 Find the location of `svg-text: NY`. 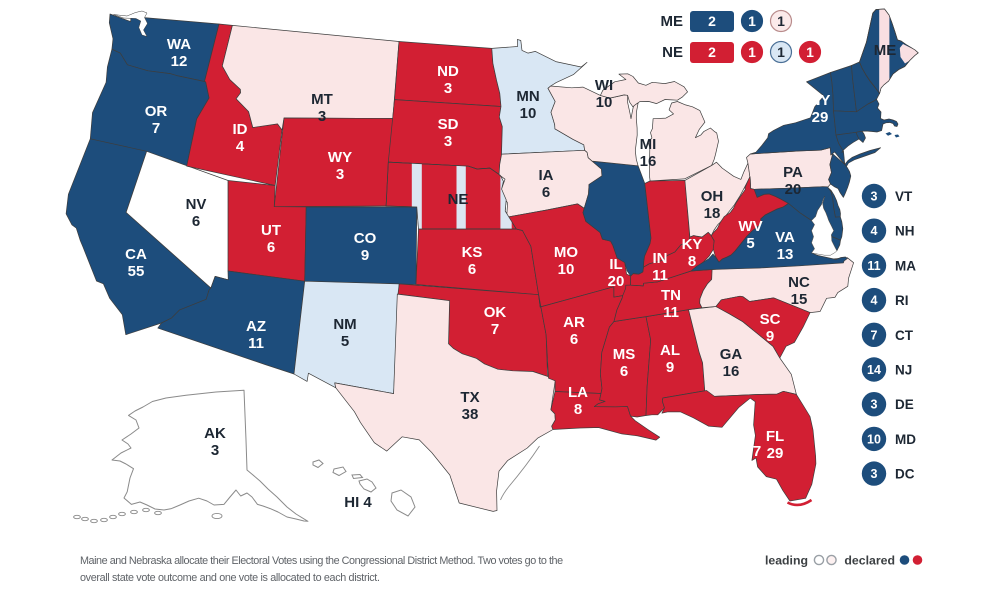

svg-text: NY is located at coordinates (820, 100).